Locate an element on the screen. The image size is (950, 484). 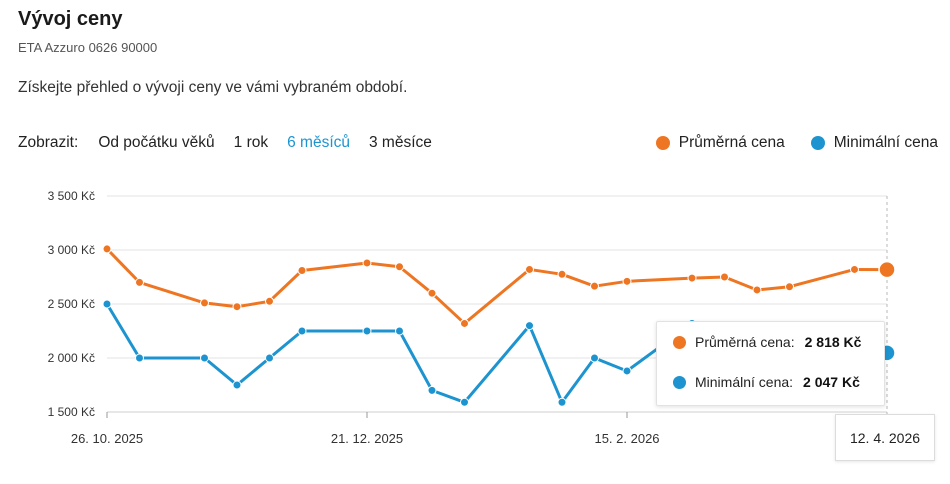
tooltip-label-minimum: Minimální cena: is located at coordinates (744, 382).